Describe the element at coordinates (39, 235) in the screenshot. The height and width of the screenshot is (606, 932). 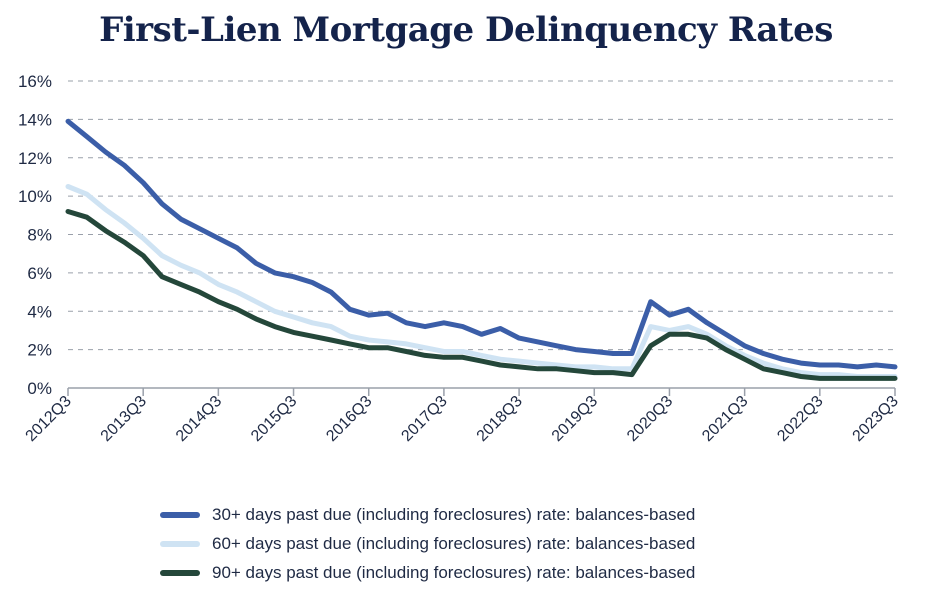
I see `y-tick-label: 8%` at that location.